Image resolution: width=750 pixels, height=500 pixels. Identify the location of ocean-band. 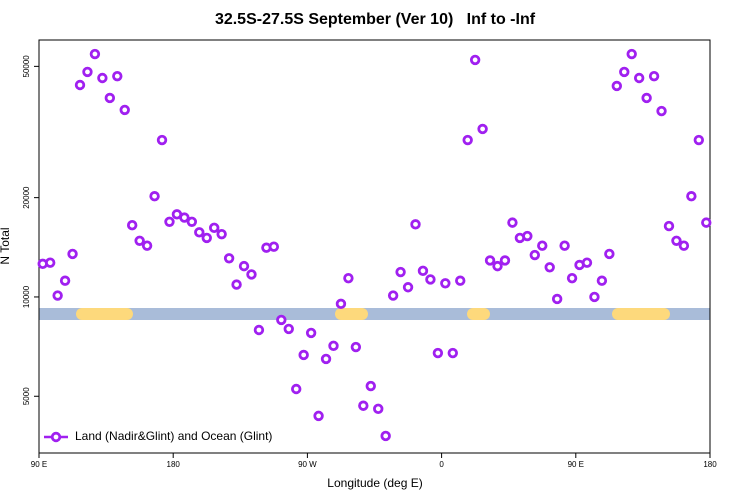
(374, 314).